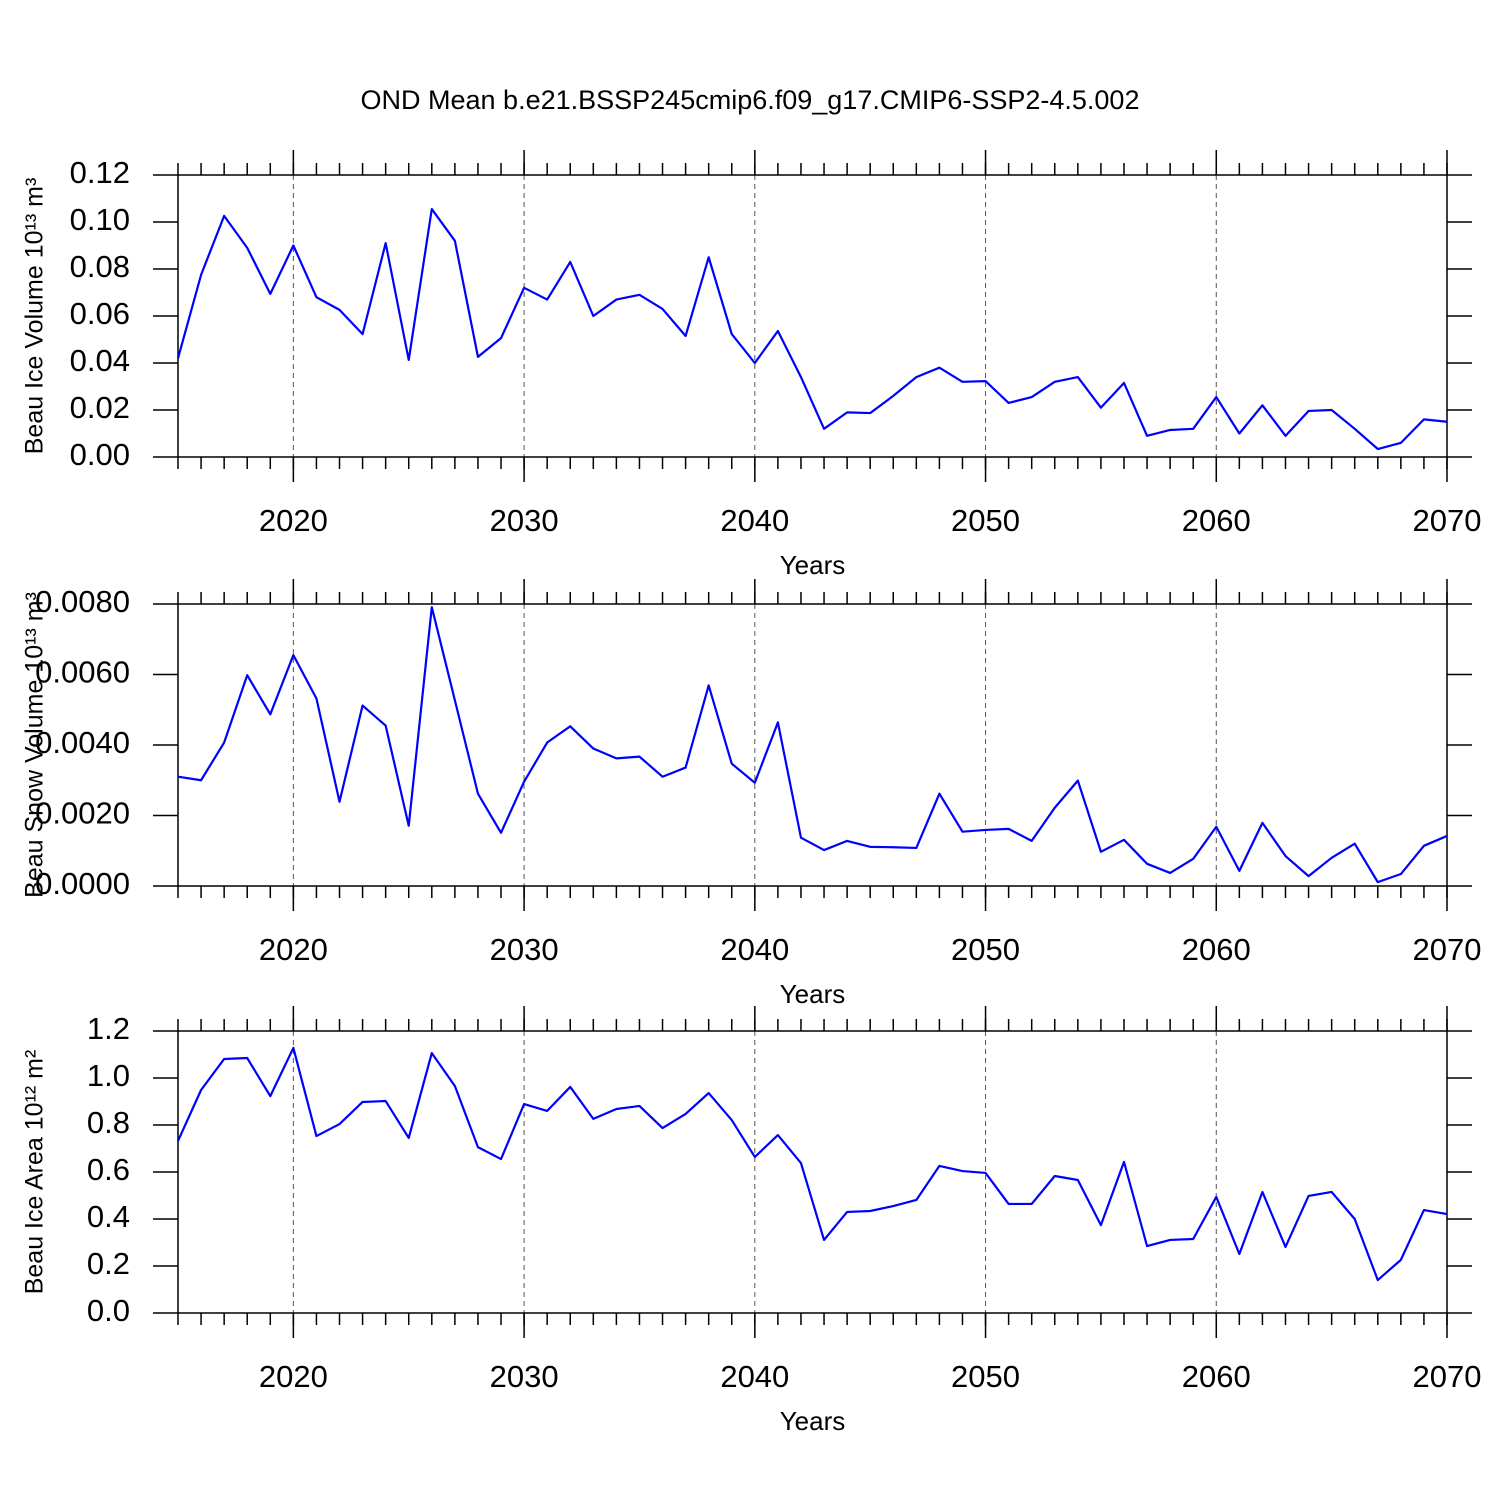  What do you see at coordinates (100, 172) in the screenshot?
I see `y-tick-label: 0.12` at bounding box center [100, 172].